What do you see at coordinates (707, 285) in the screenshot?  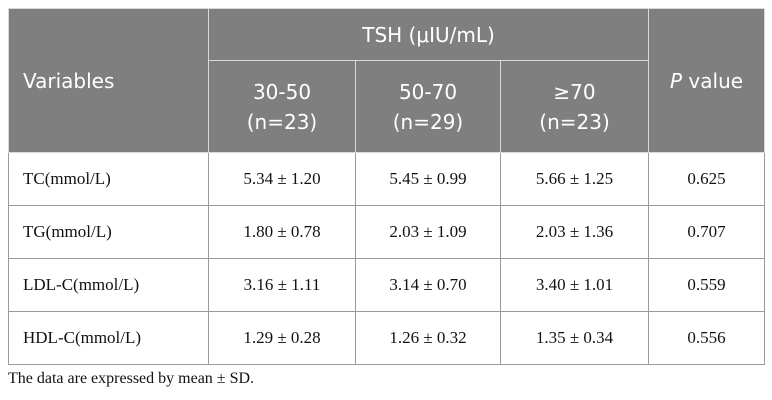 I see `table-cell: 0.559` at bounding box center [707, 285].